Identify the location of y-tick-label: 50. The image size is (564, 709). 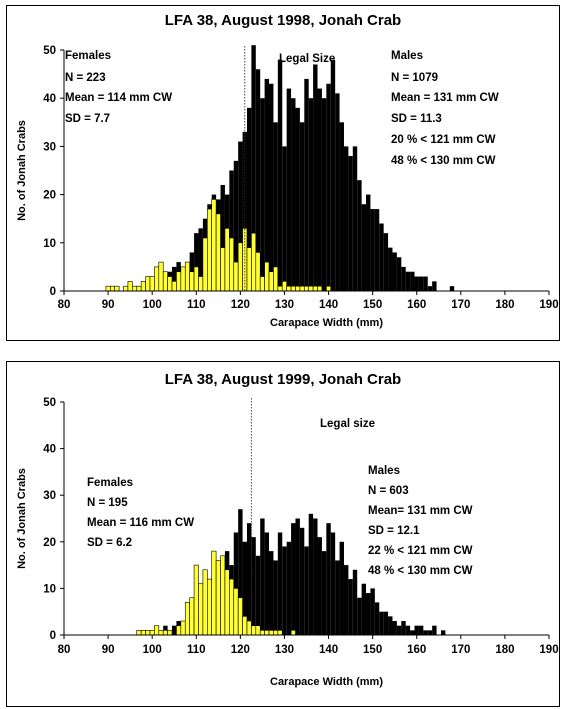
(49, 51).